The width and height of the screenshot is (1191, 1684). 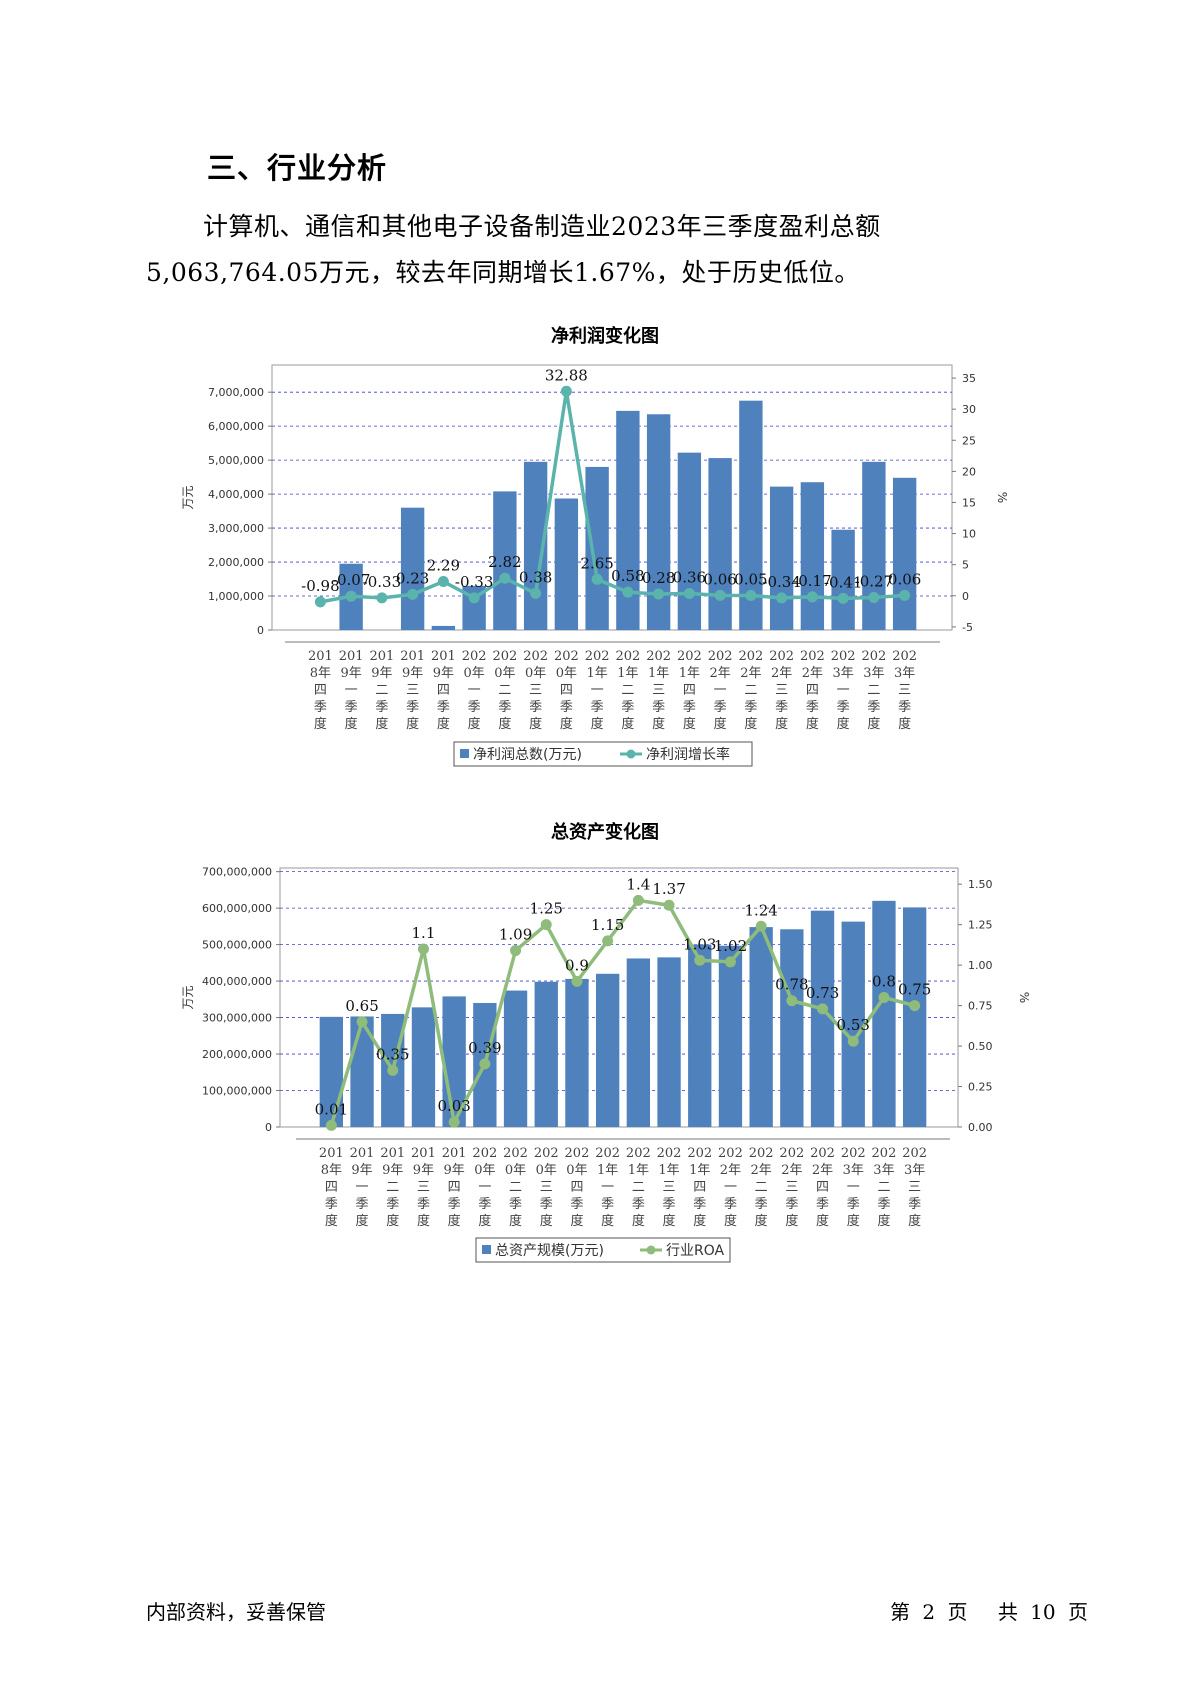 What do you see at coordinates (603, 754) in the screenshot?
I see `legend: 净利润总数(万元) 净利润增长率` at bounding box center [603, 754].